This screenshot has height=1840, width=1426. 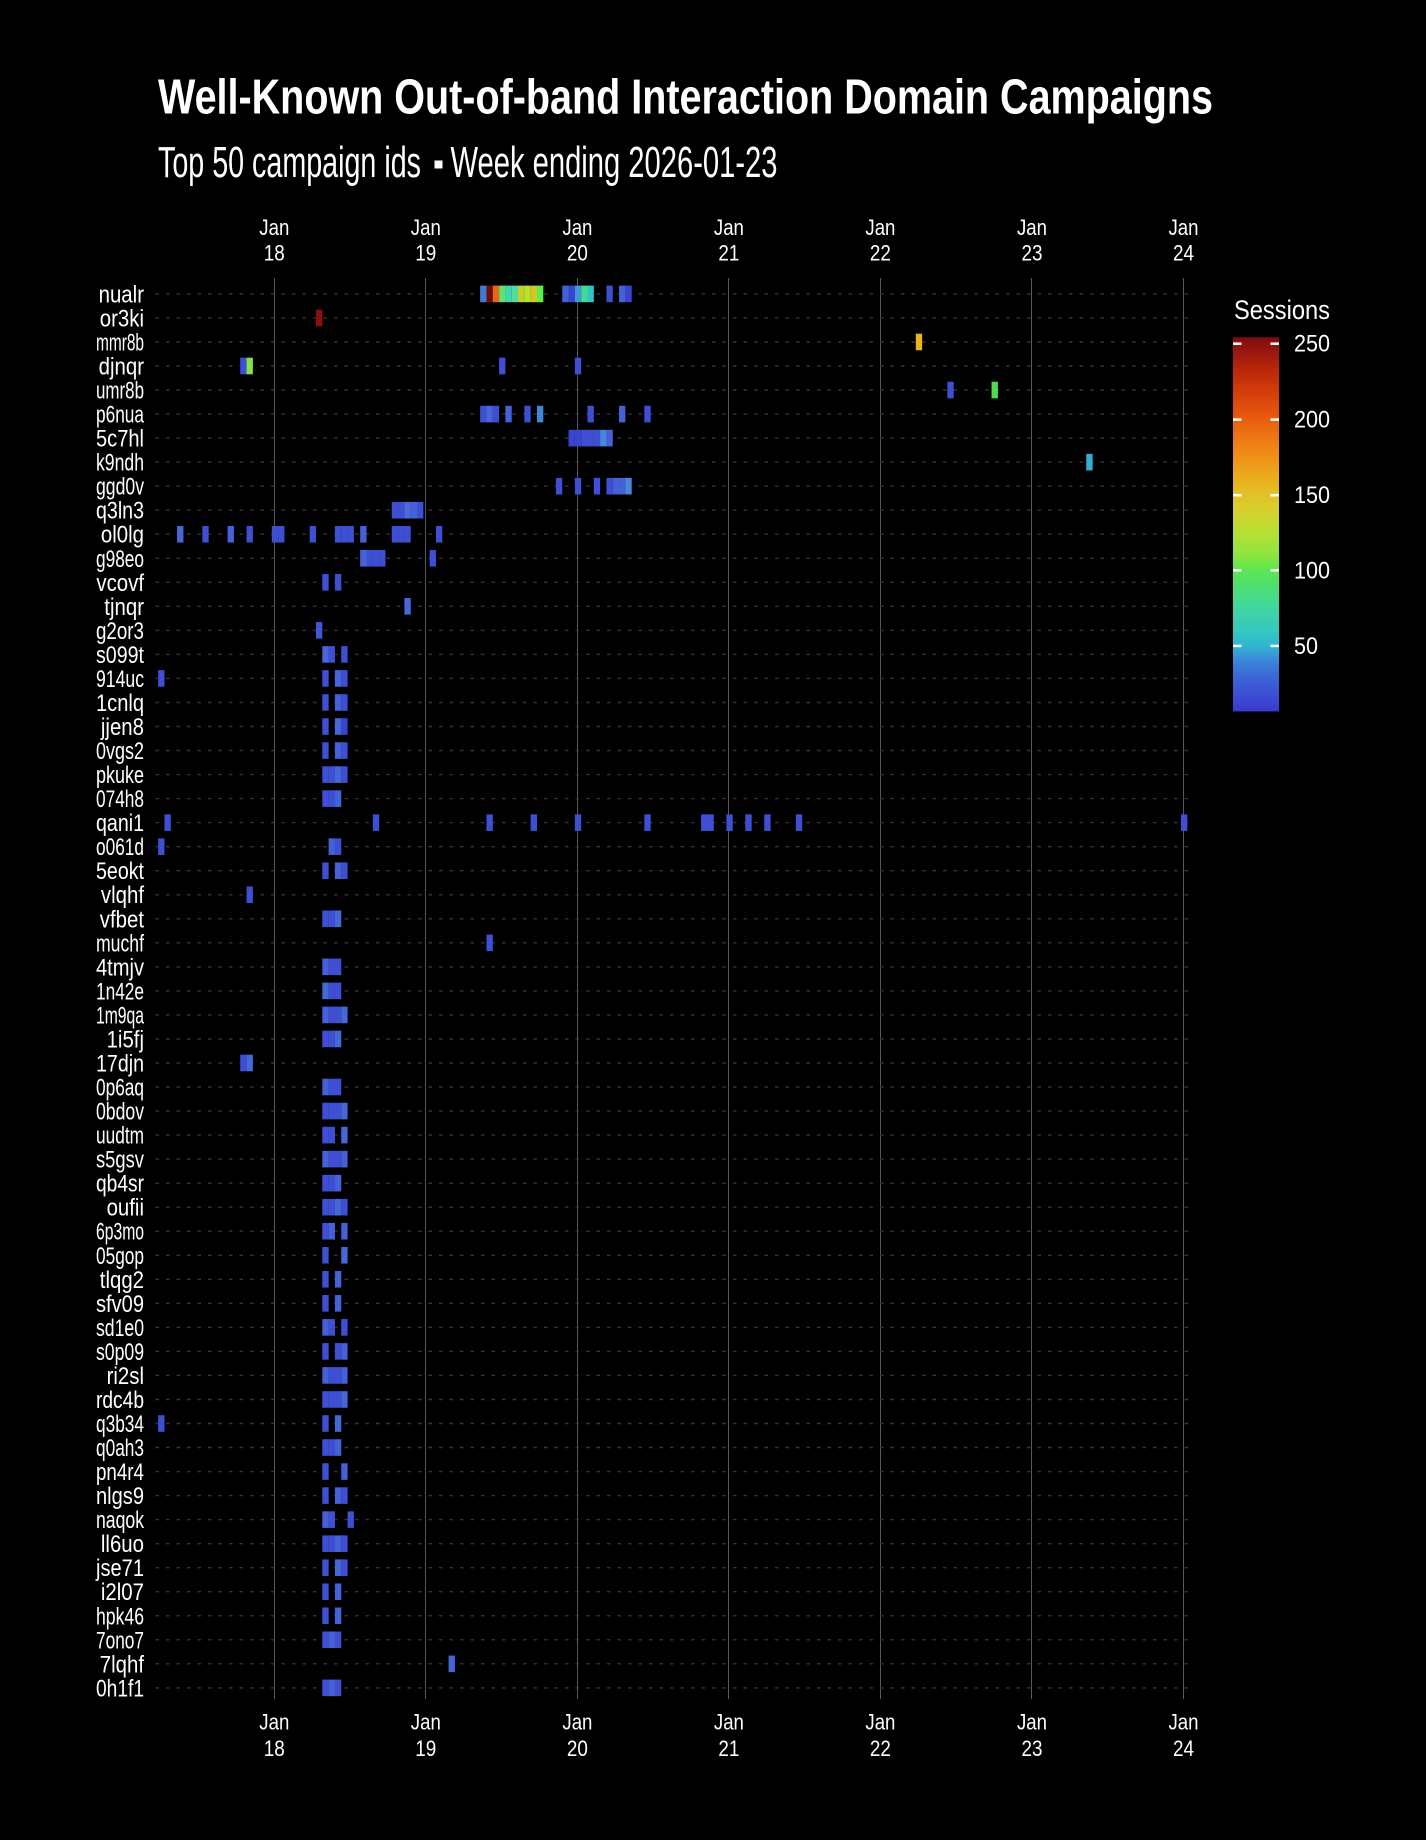 What do you see at coordinates (120, 1520) in the screenshot?
I see `svg-text: naqok` at bounding box center [120, 1520].